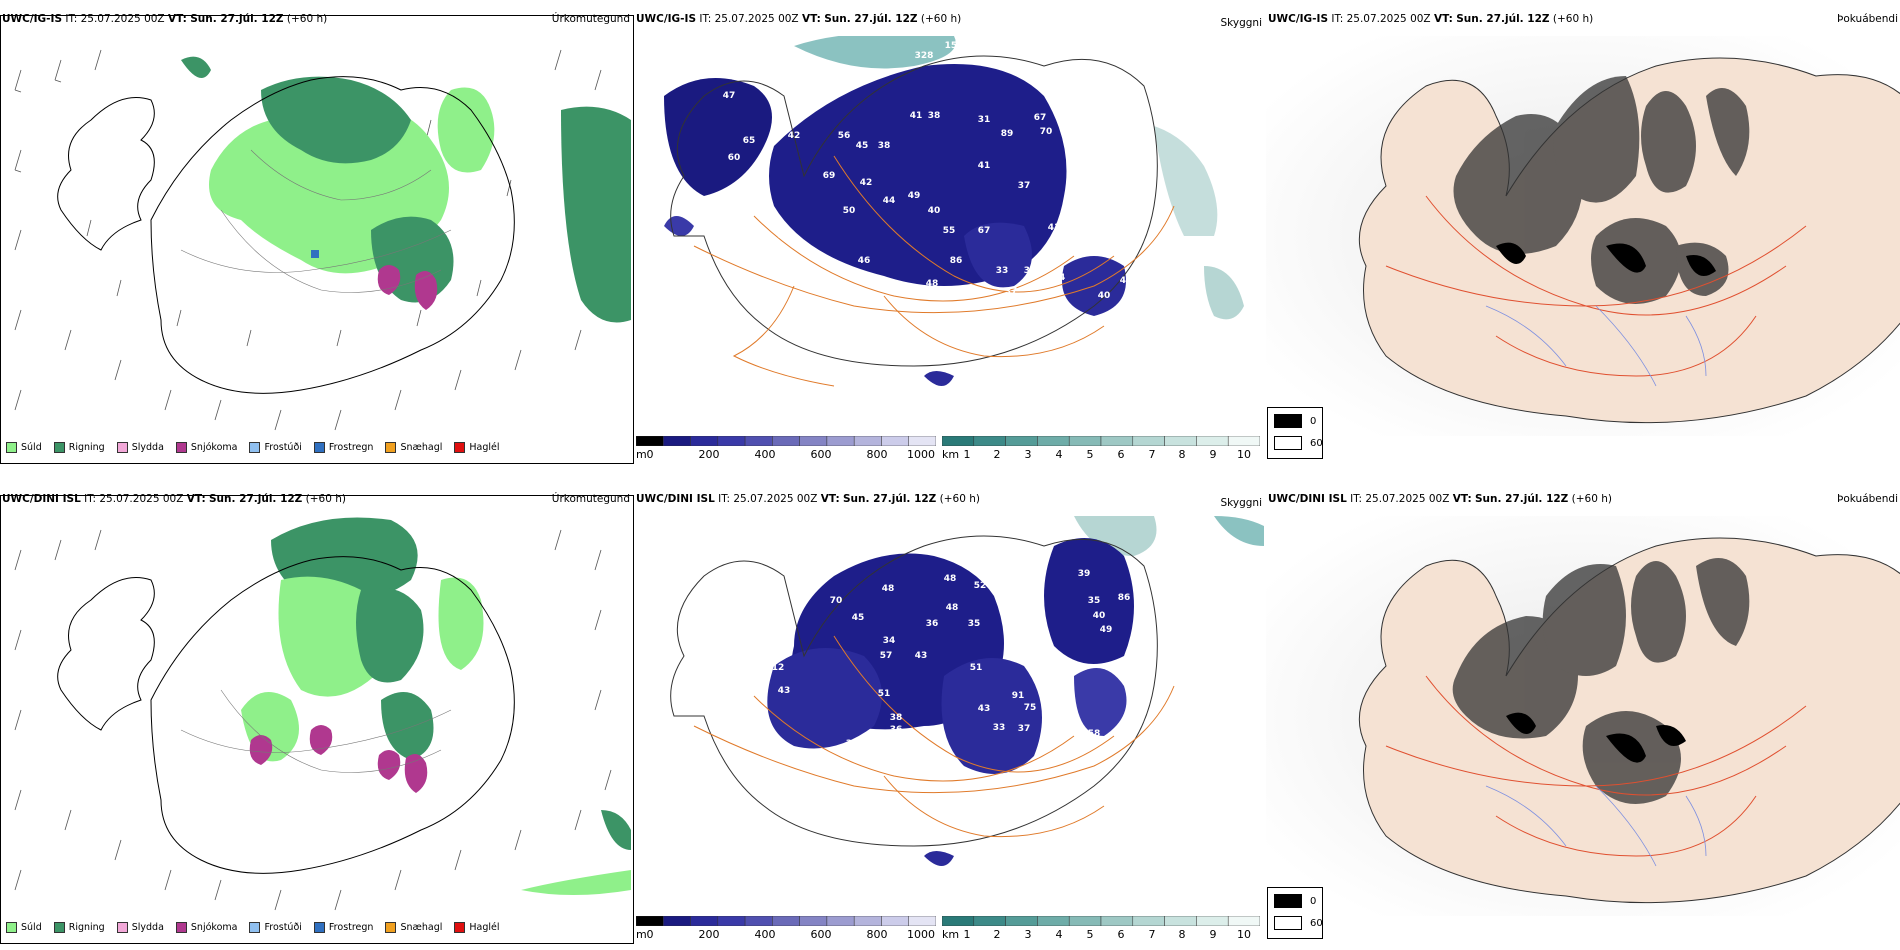 This screenshot has height=950, width=1900. What do you see at coordinates (313, 720) in the screenshot?
I see `wind-barbs` at bounding box center [313, 720].